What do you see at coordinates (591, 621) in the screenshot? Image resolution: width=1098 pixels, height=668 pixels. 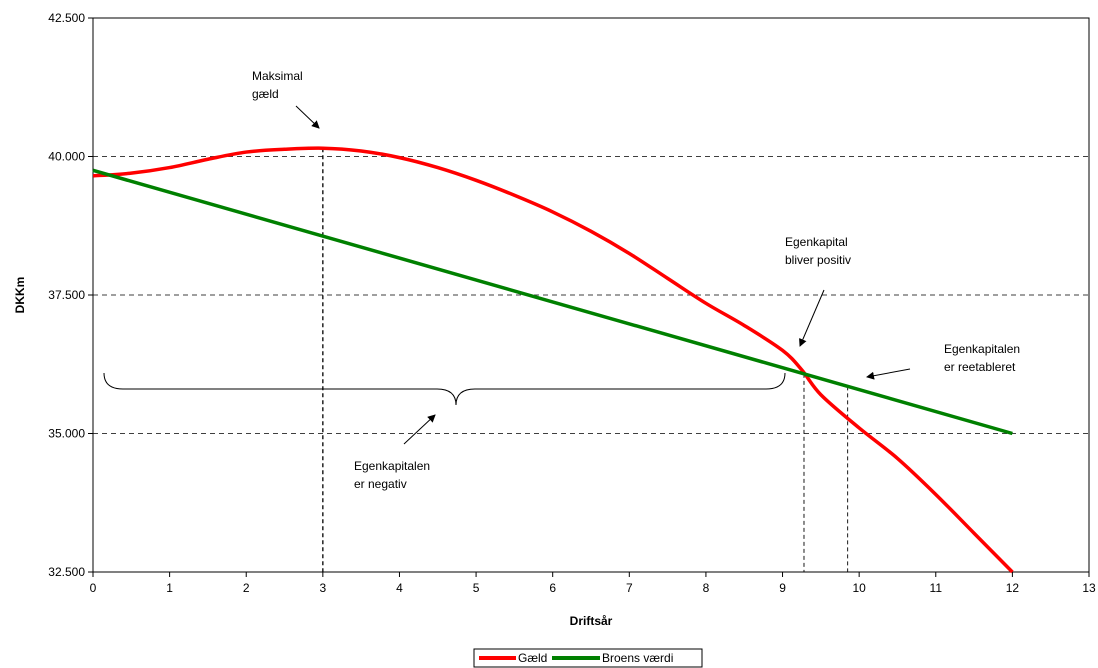 I see `x-axis-title: Driftsår` at bounding box center [591, 621].